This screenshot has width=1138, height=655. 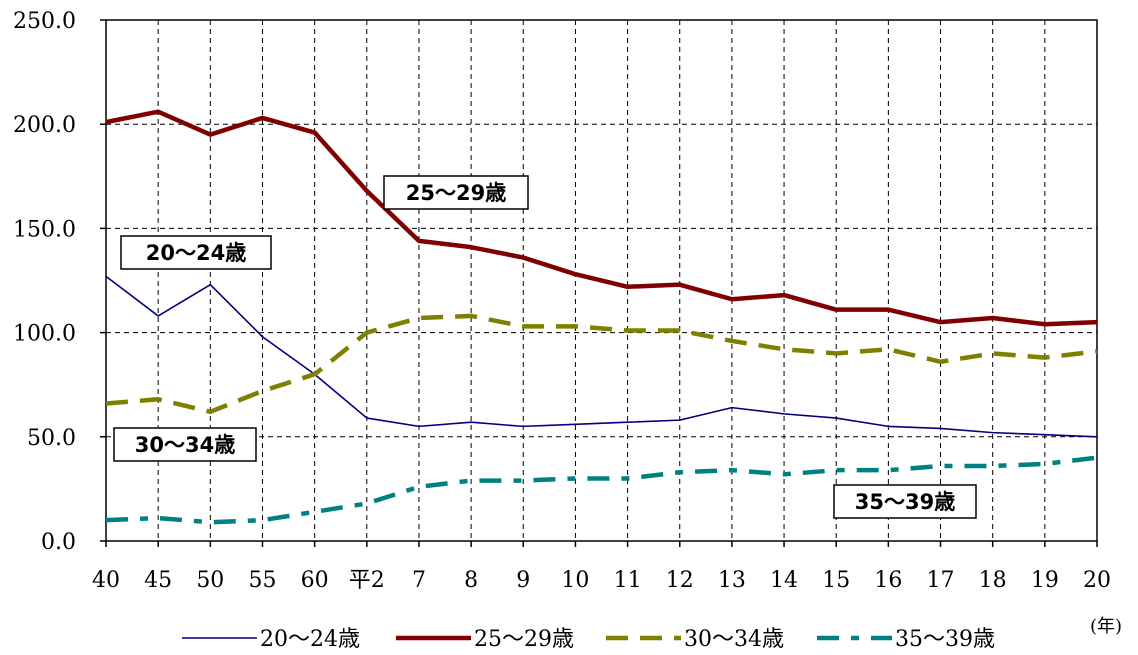 I want to click on annotation-30-34-label: 30～34歳, so click(x=185, y=445).